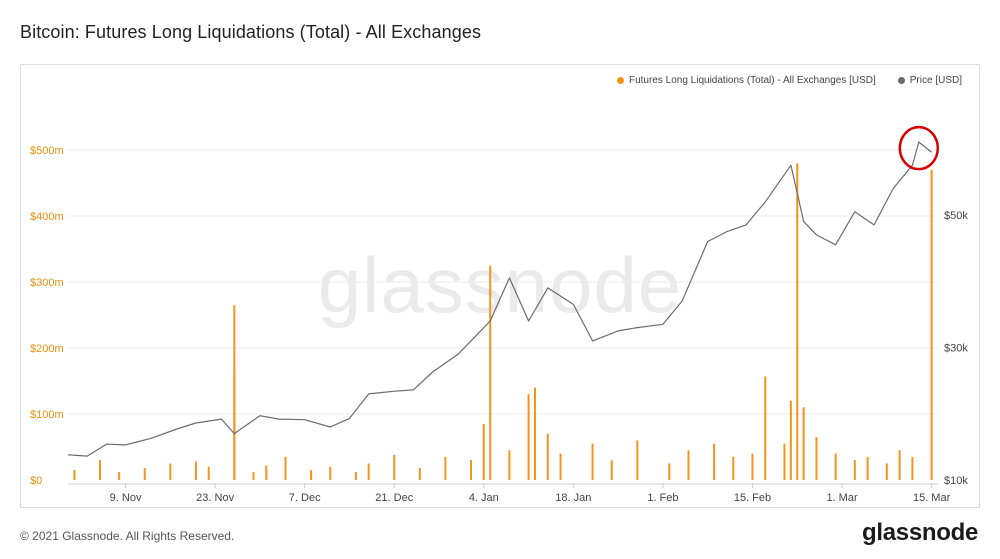 The image size is (1000, 559). What do you see at coordinates (573, 498) in the screenshot?
I see `x-tick-label: 18. Jan` at bounding box center [573, 498].